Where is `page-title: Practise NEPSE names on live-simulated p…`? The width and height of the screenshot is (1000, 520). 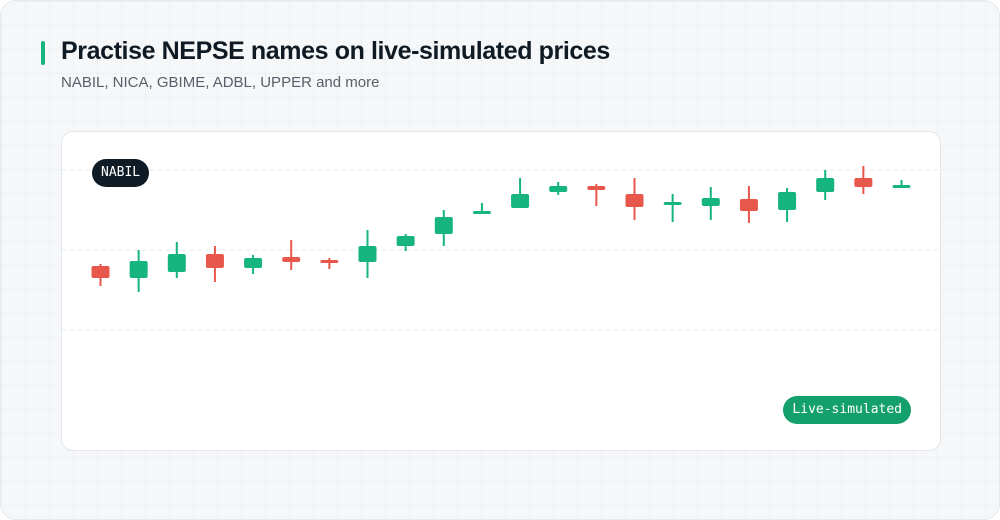 page-title: Practise NEPSE names on live-simulated p… is located at coordinates (335, 51).